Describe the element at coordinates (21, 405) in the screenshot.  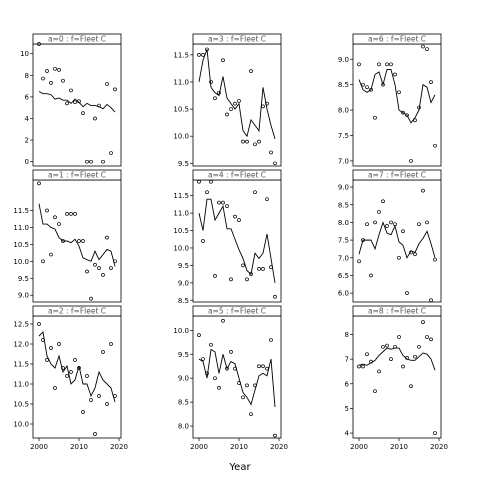
I see `y-tick-label: 10.5` at that location.